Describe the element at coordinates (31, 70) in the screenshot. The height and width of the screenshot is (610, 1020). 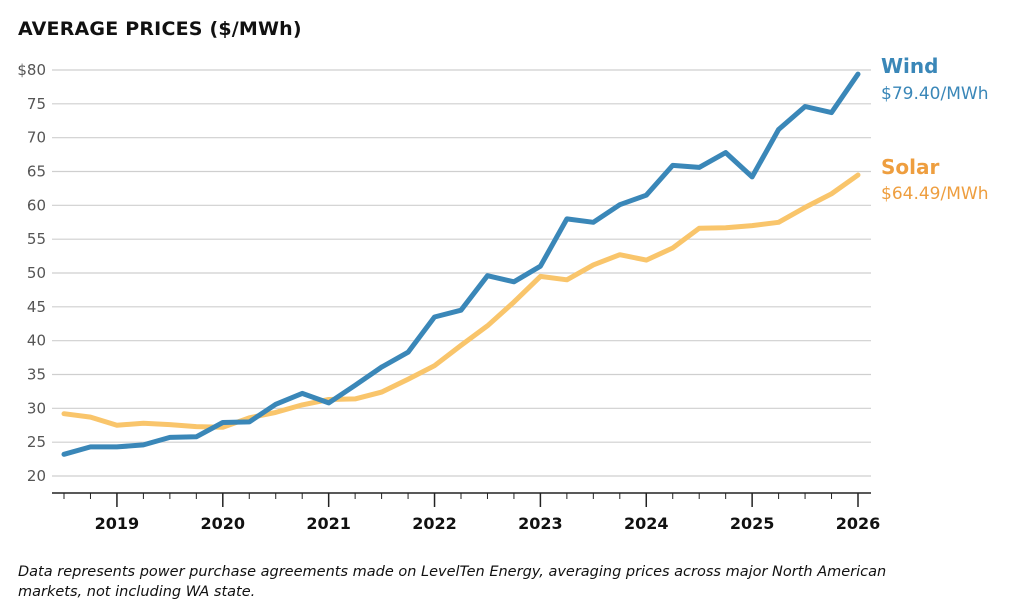
I see `y-tick-label: $80` at that location.